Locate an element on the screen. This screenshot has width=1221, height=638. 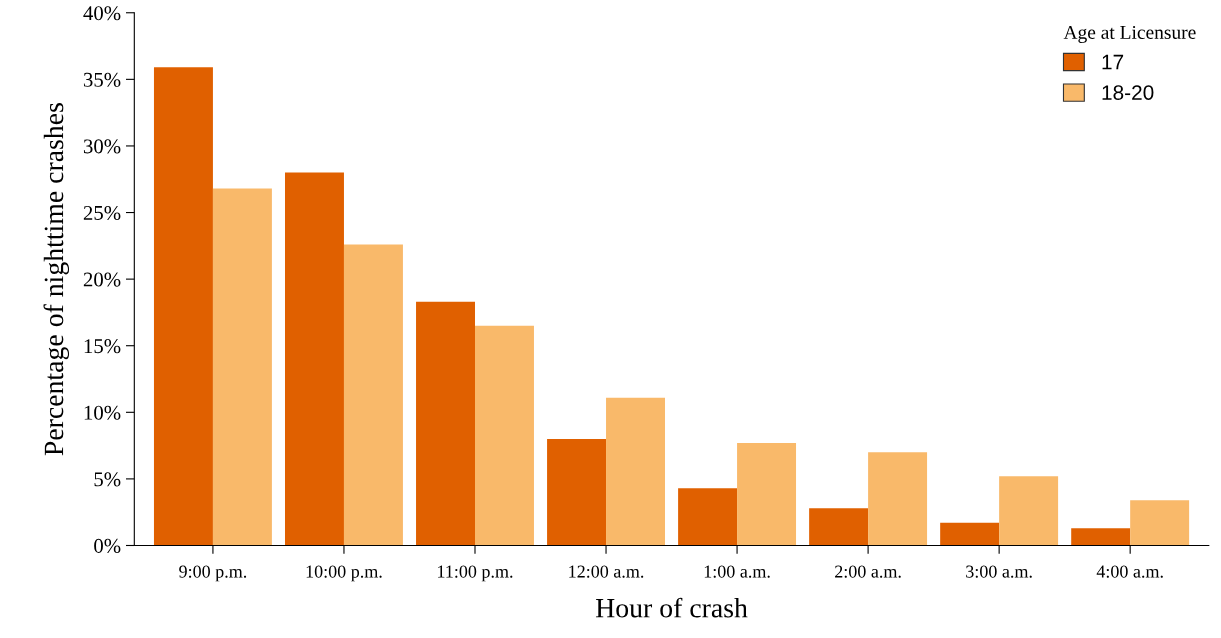
x-tick-label: 12:00 a.m. is located at coordinates (606, 571).